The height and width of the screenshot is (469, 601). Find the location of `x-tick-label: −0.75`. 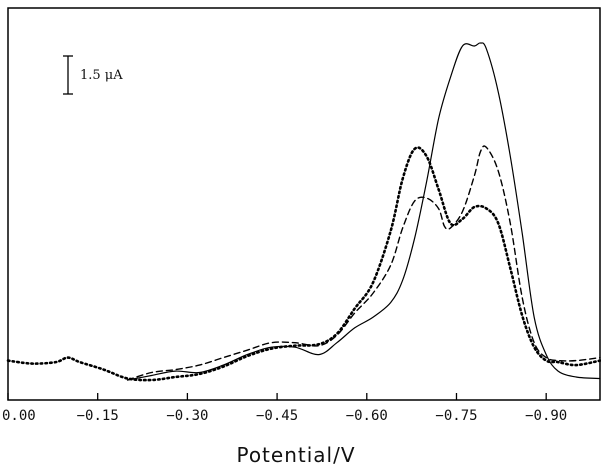

x-tick-label: −0.75 is located at coordinates (456, 416).